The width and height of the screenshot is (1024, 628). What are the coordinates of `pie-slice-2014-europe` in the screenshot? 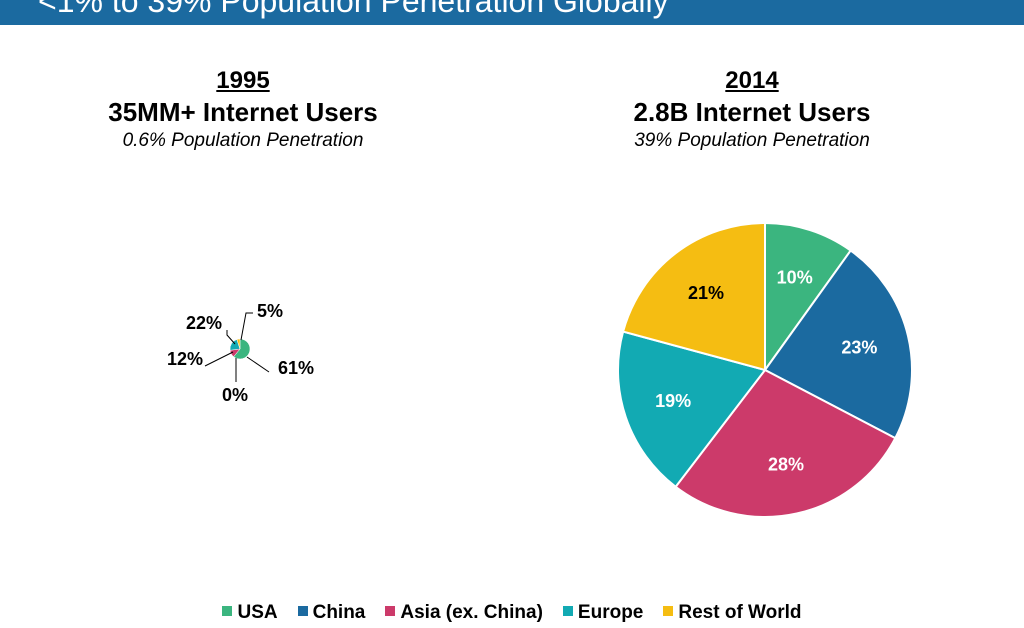 It's located at (692, 409).